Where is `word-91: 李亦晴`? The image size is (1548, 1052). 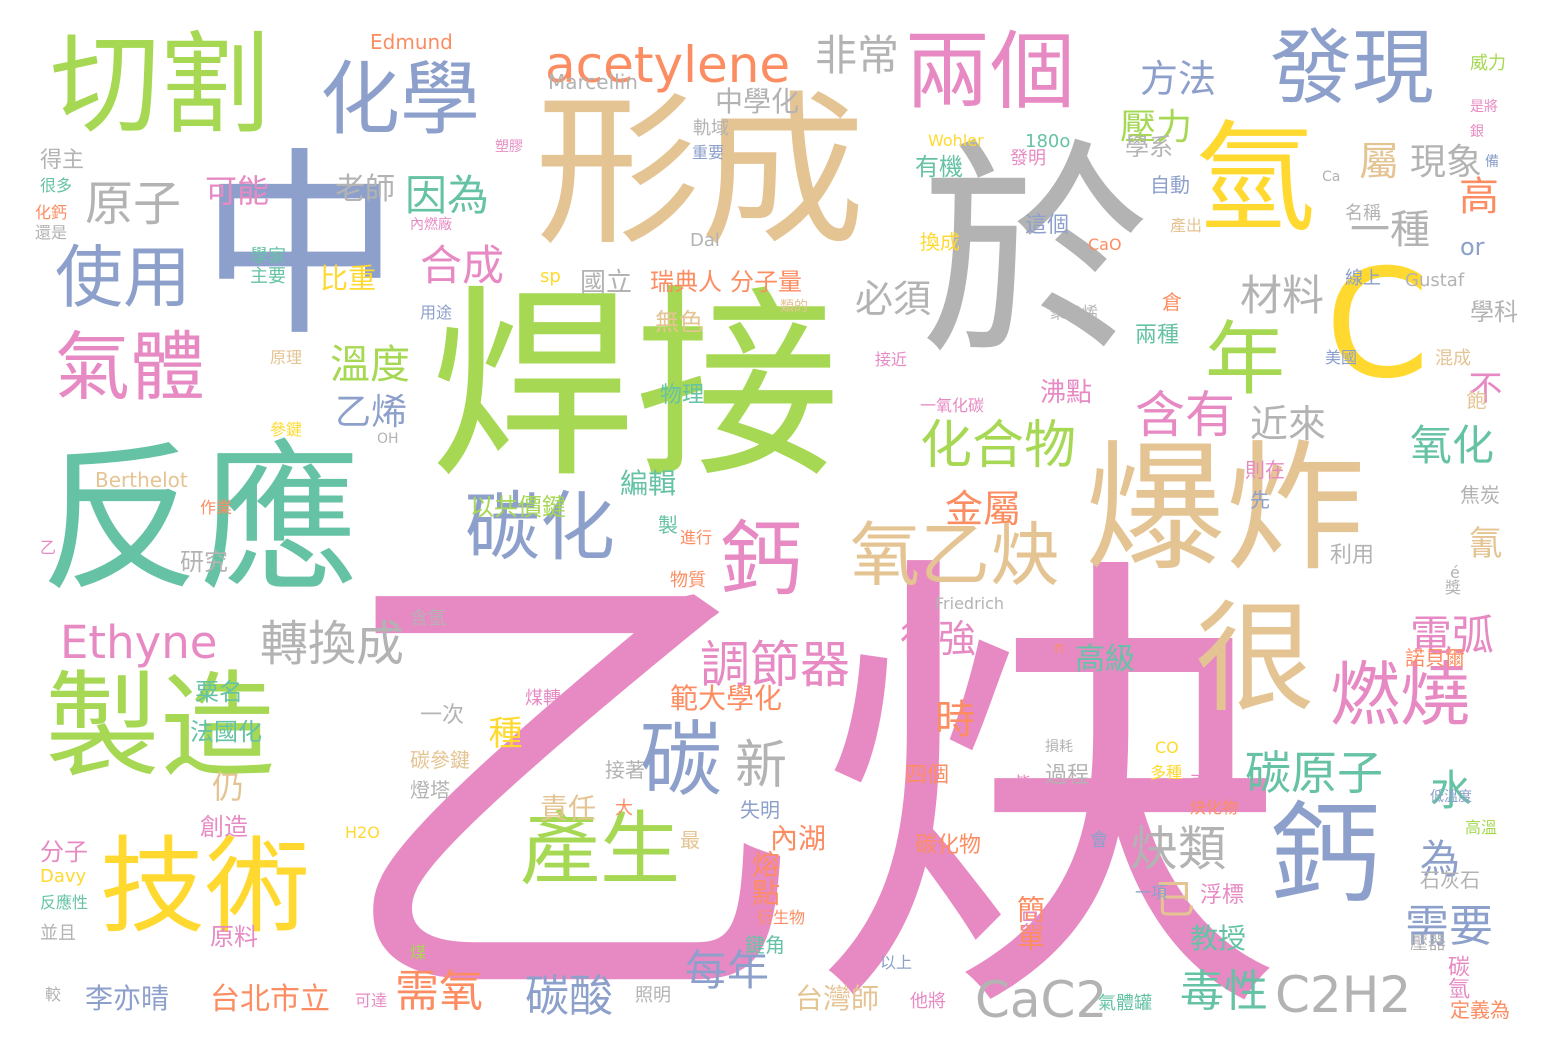
word-91: 李亦晴 is located at coordinates (127, 998).